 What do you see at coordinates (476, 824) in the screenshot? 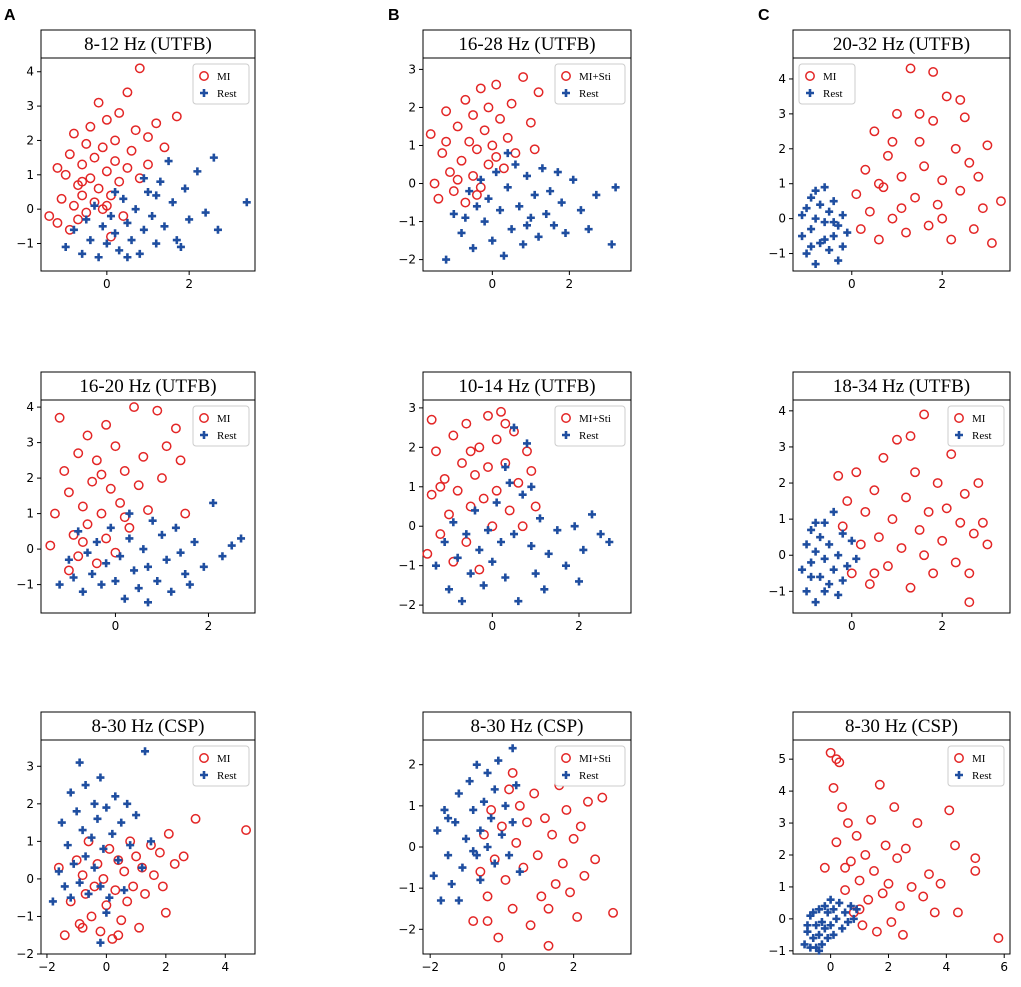
I see `series-rest` at bounding box center [476, 824].